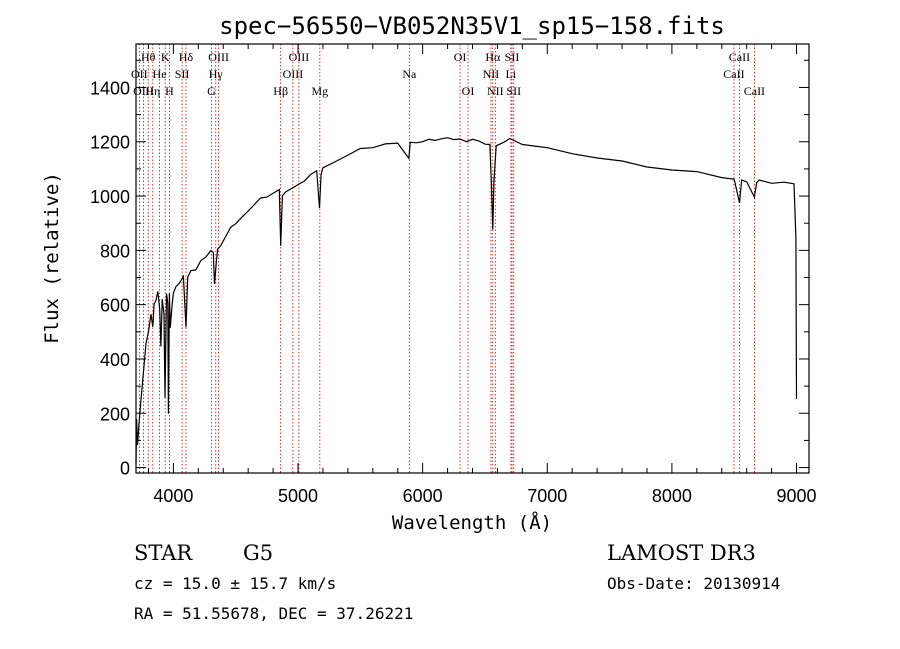 This screenshot has width=900, height=649. What do you see at coordinates (115, 251) in the screenshot?
I see `y-tick-label: 800` at bounding box center [115, 251].